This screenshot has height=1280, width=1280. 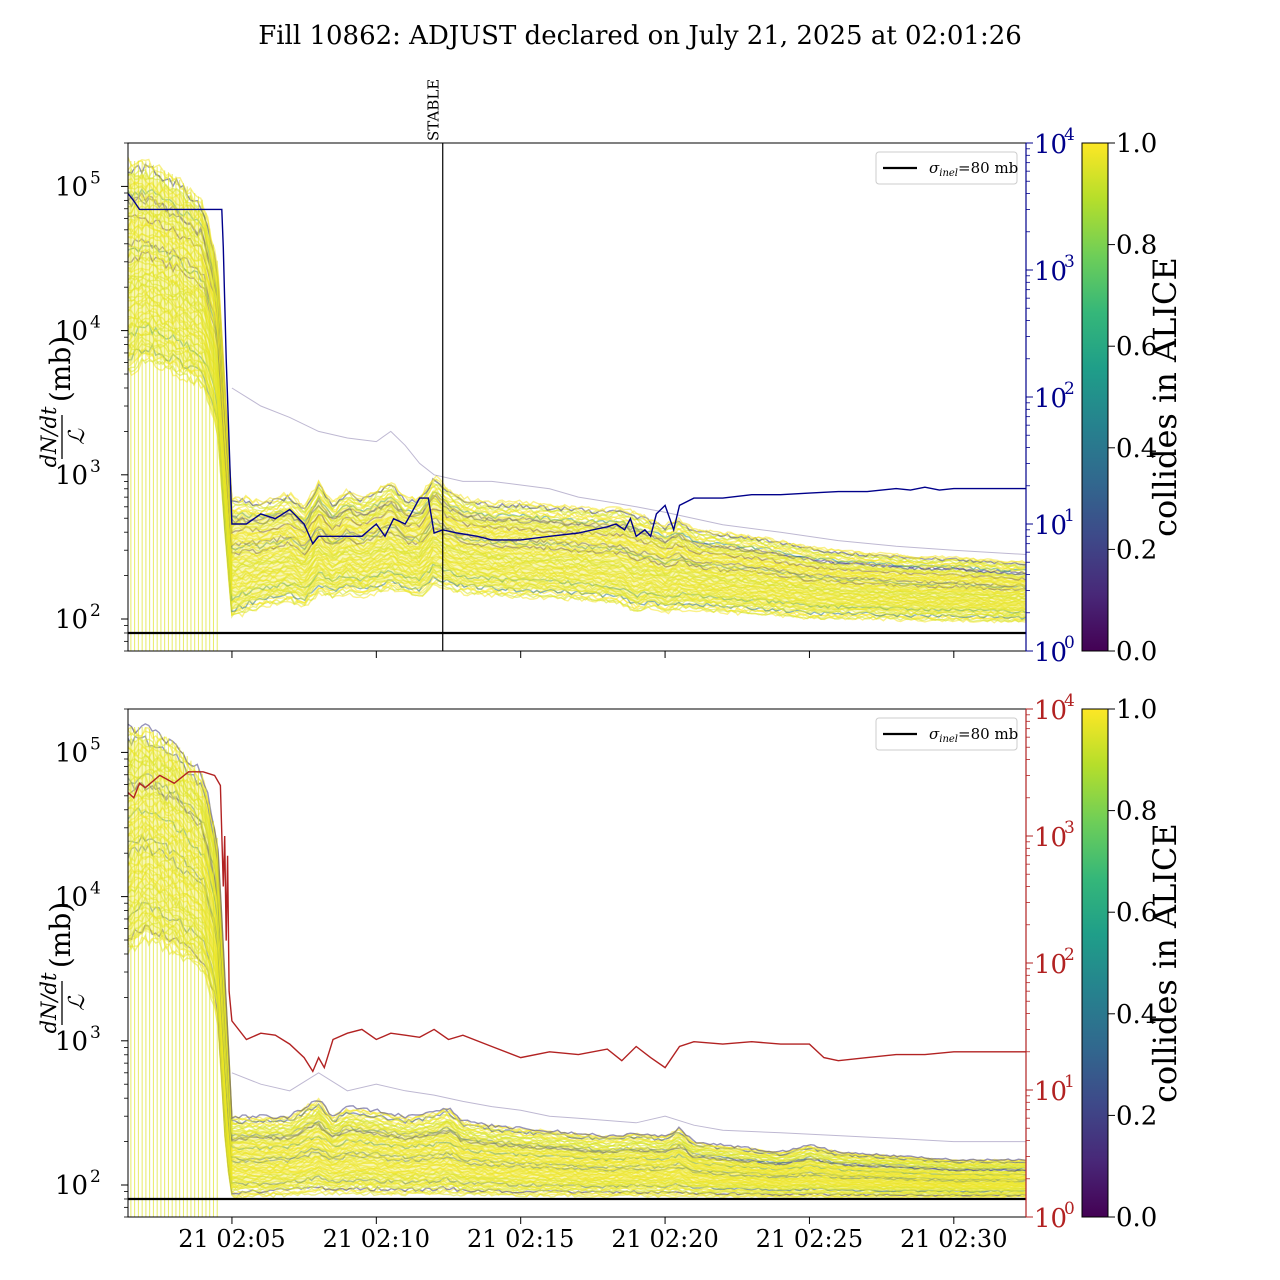 What do you see at coordinates (664, 1239) in the screenshot?
I see `bottom-xtick-label: 21 02:20` at bounding box center [664, 1239].